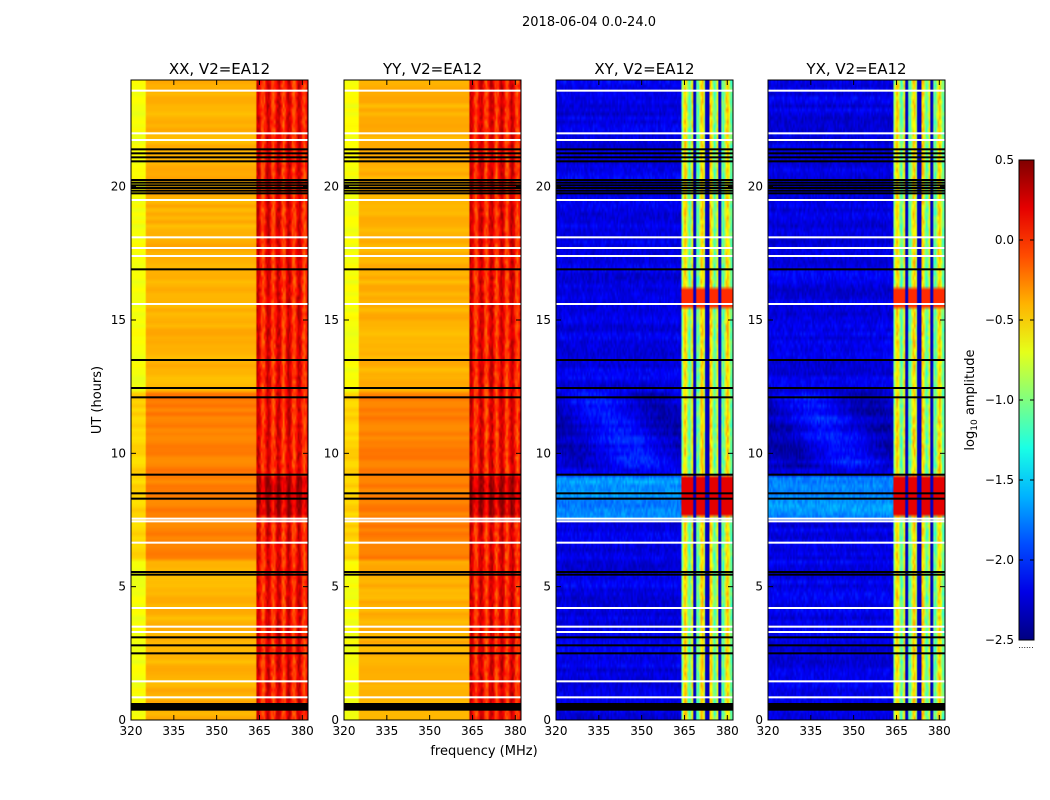  Describe the element at coordinates (999, 640) in the screenshot. I see `colorbar-tick-label: −2.5` at that location.